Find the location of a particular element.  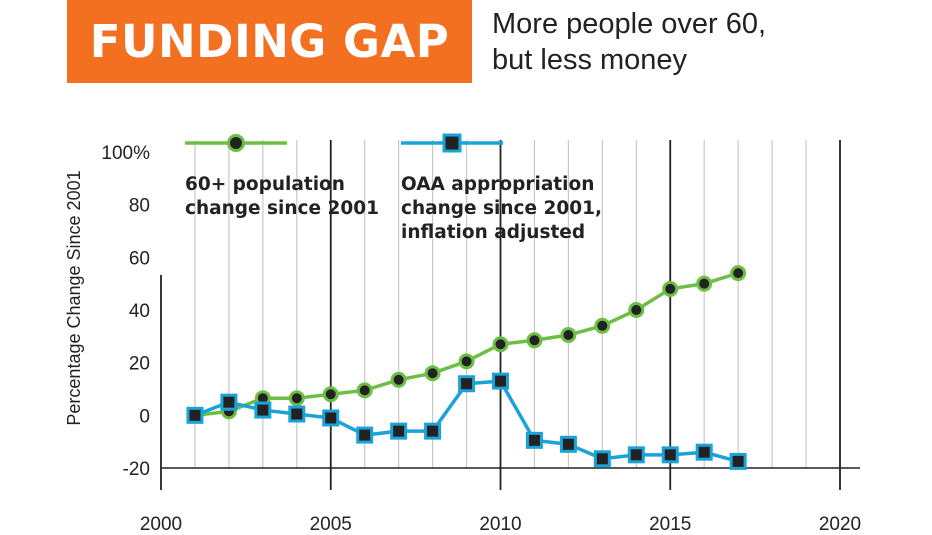

x-tick-label: 2000 is located at coordinates (161, 524).